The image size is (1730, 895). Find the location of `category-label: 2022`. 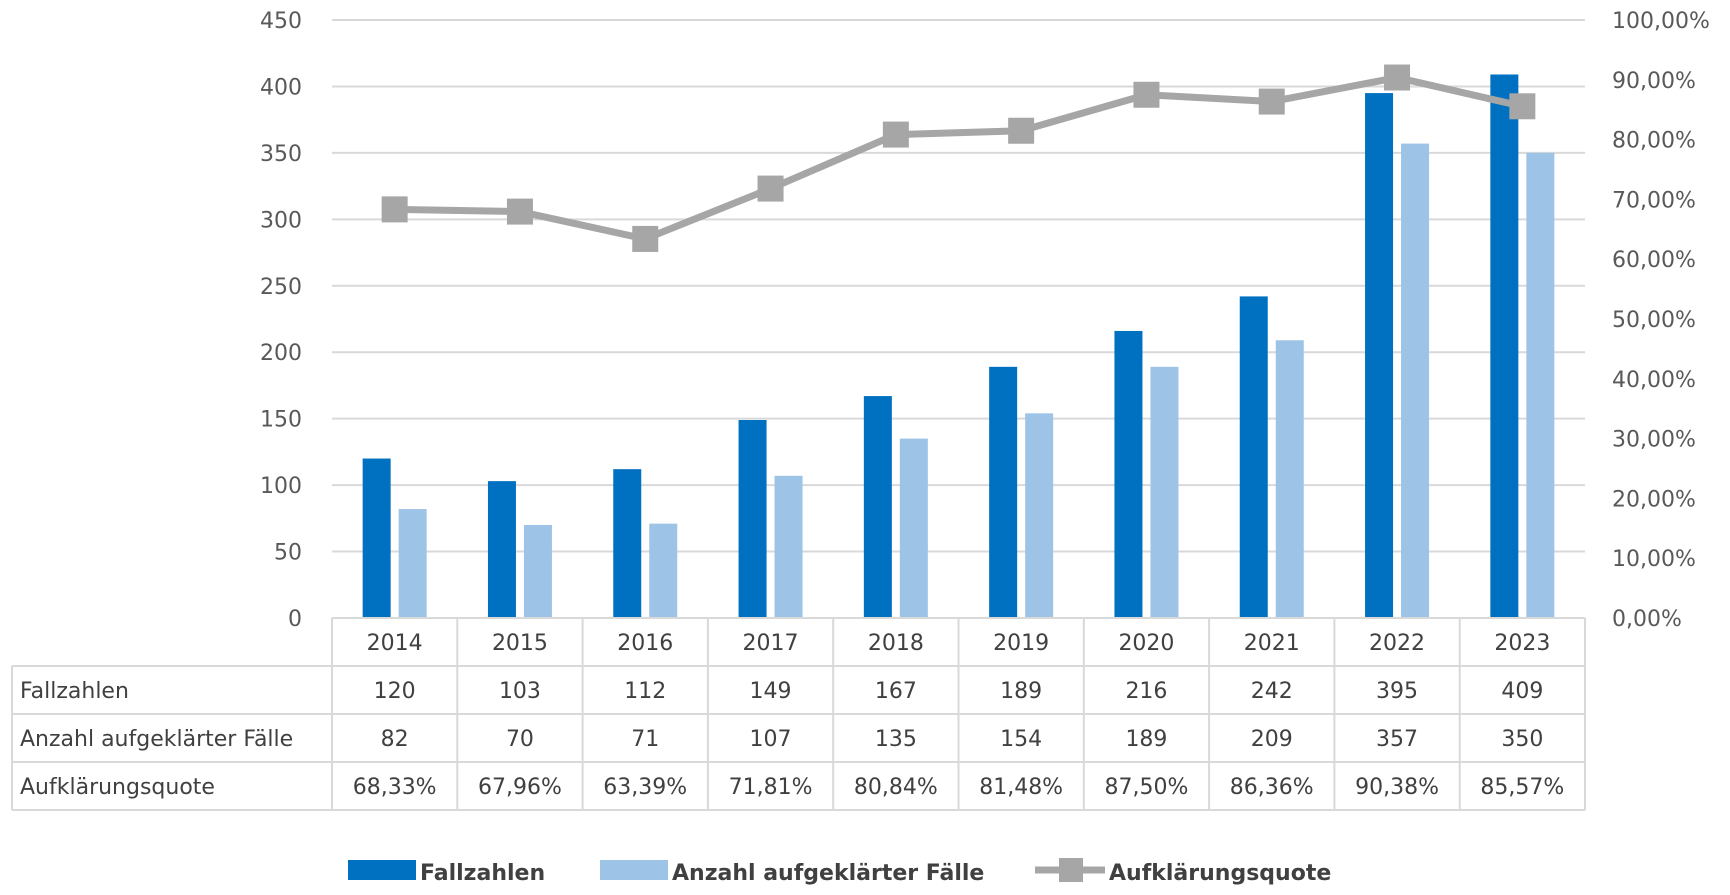

category-label: 2022 is located at coordinates (1397, 643).